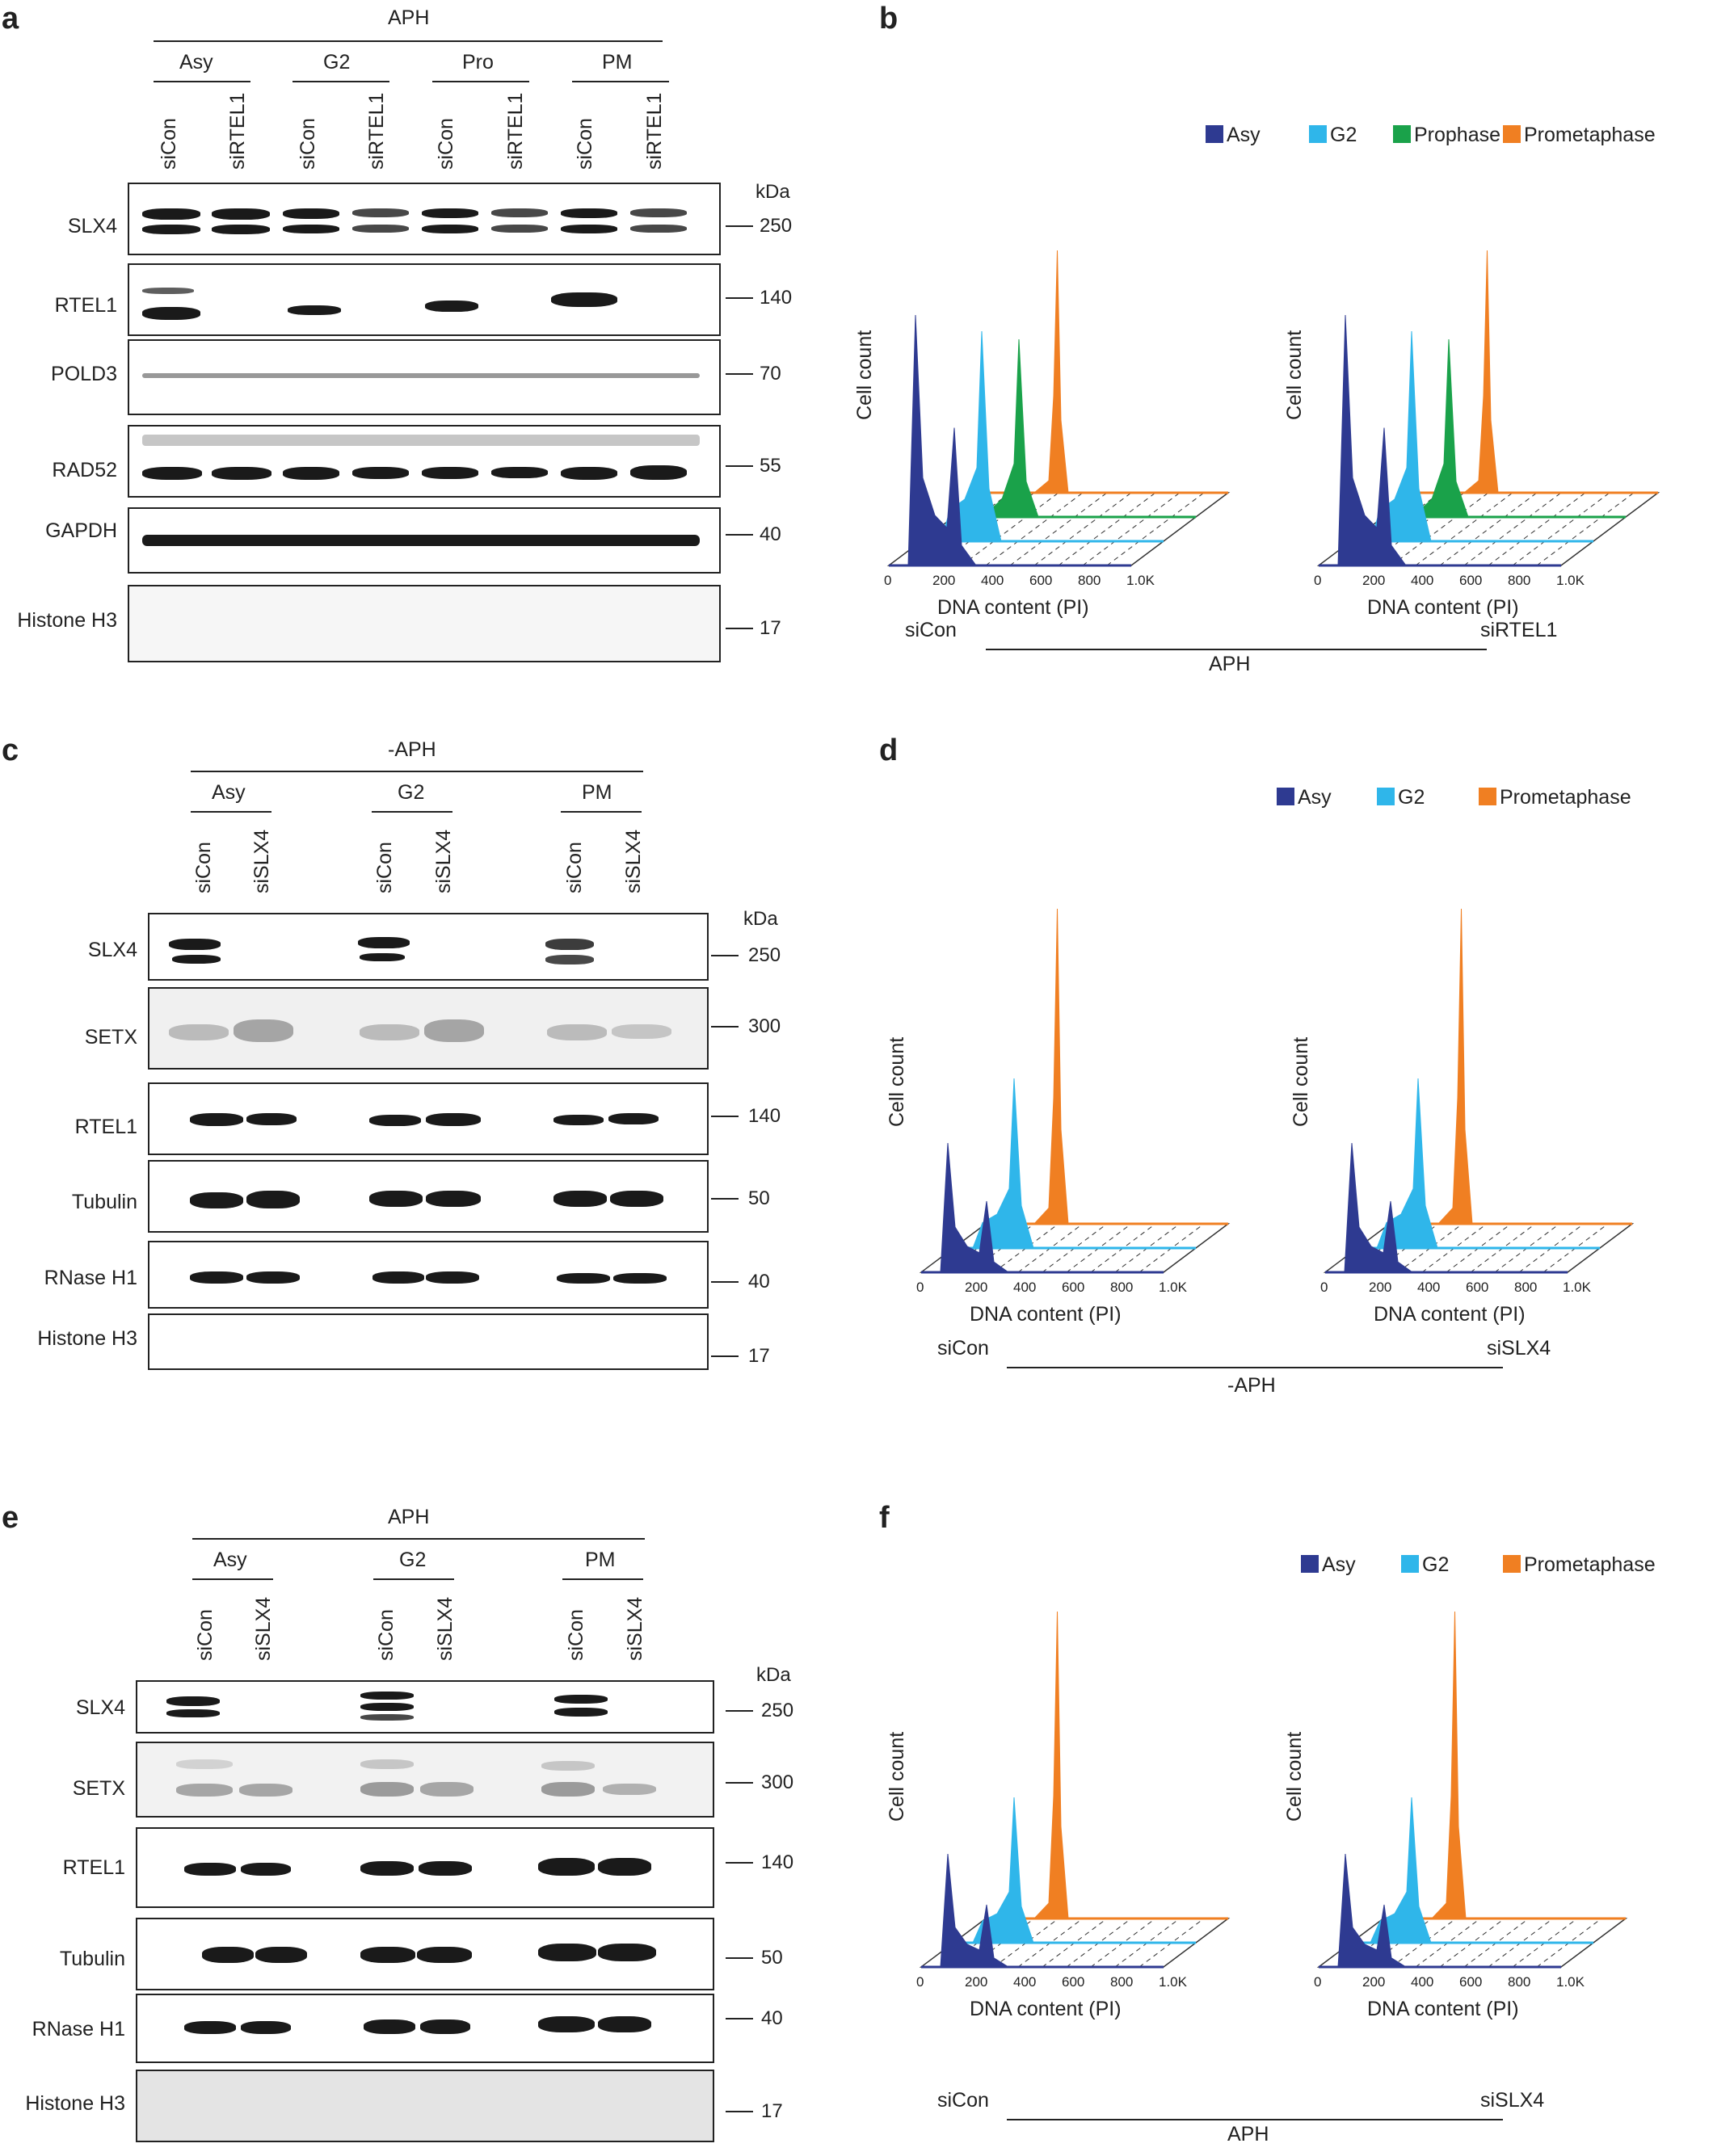 Image resolution: width=1713 pixels, height=2156 pixels. Describe the element at coordinates (85, 305) in the screenshot. I see `row-label: RTEL1` at that location.